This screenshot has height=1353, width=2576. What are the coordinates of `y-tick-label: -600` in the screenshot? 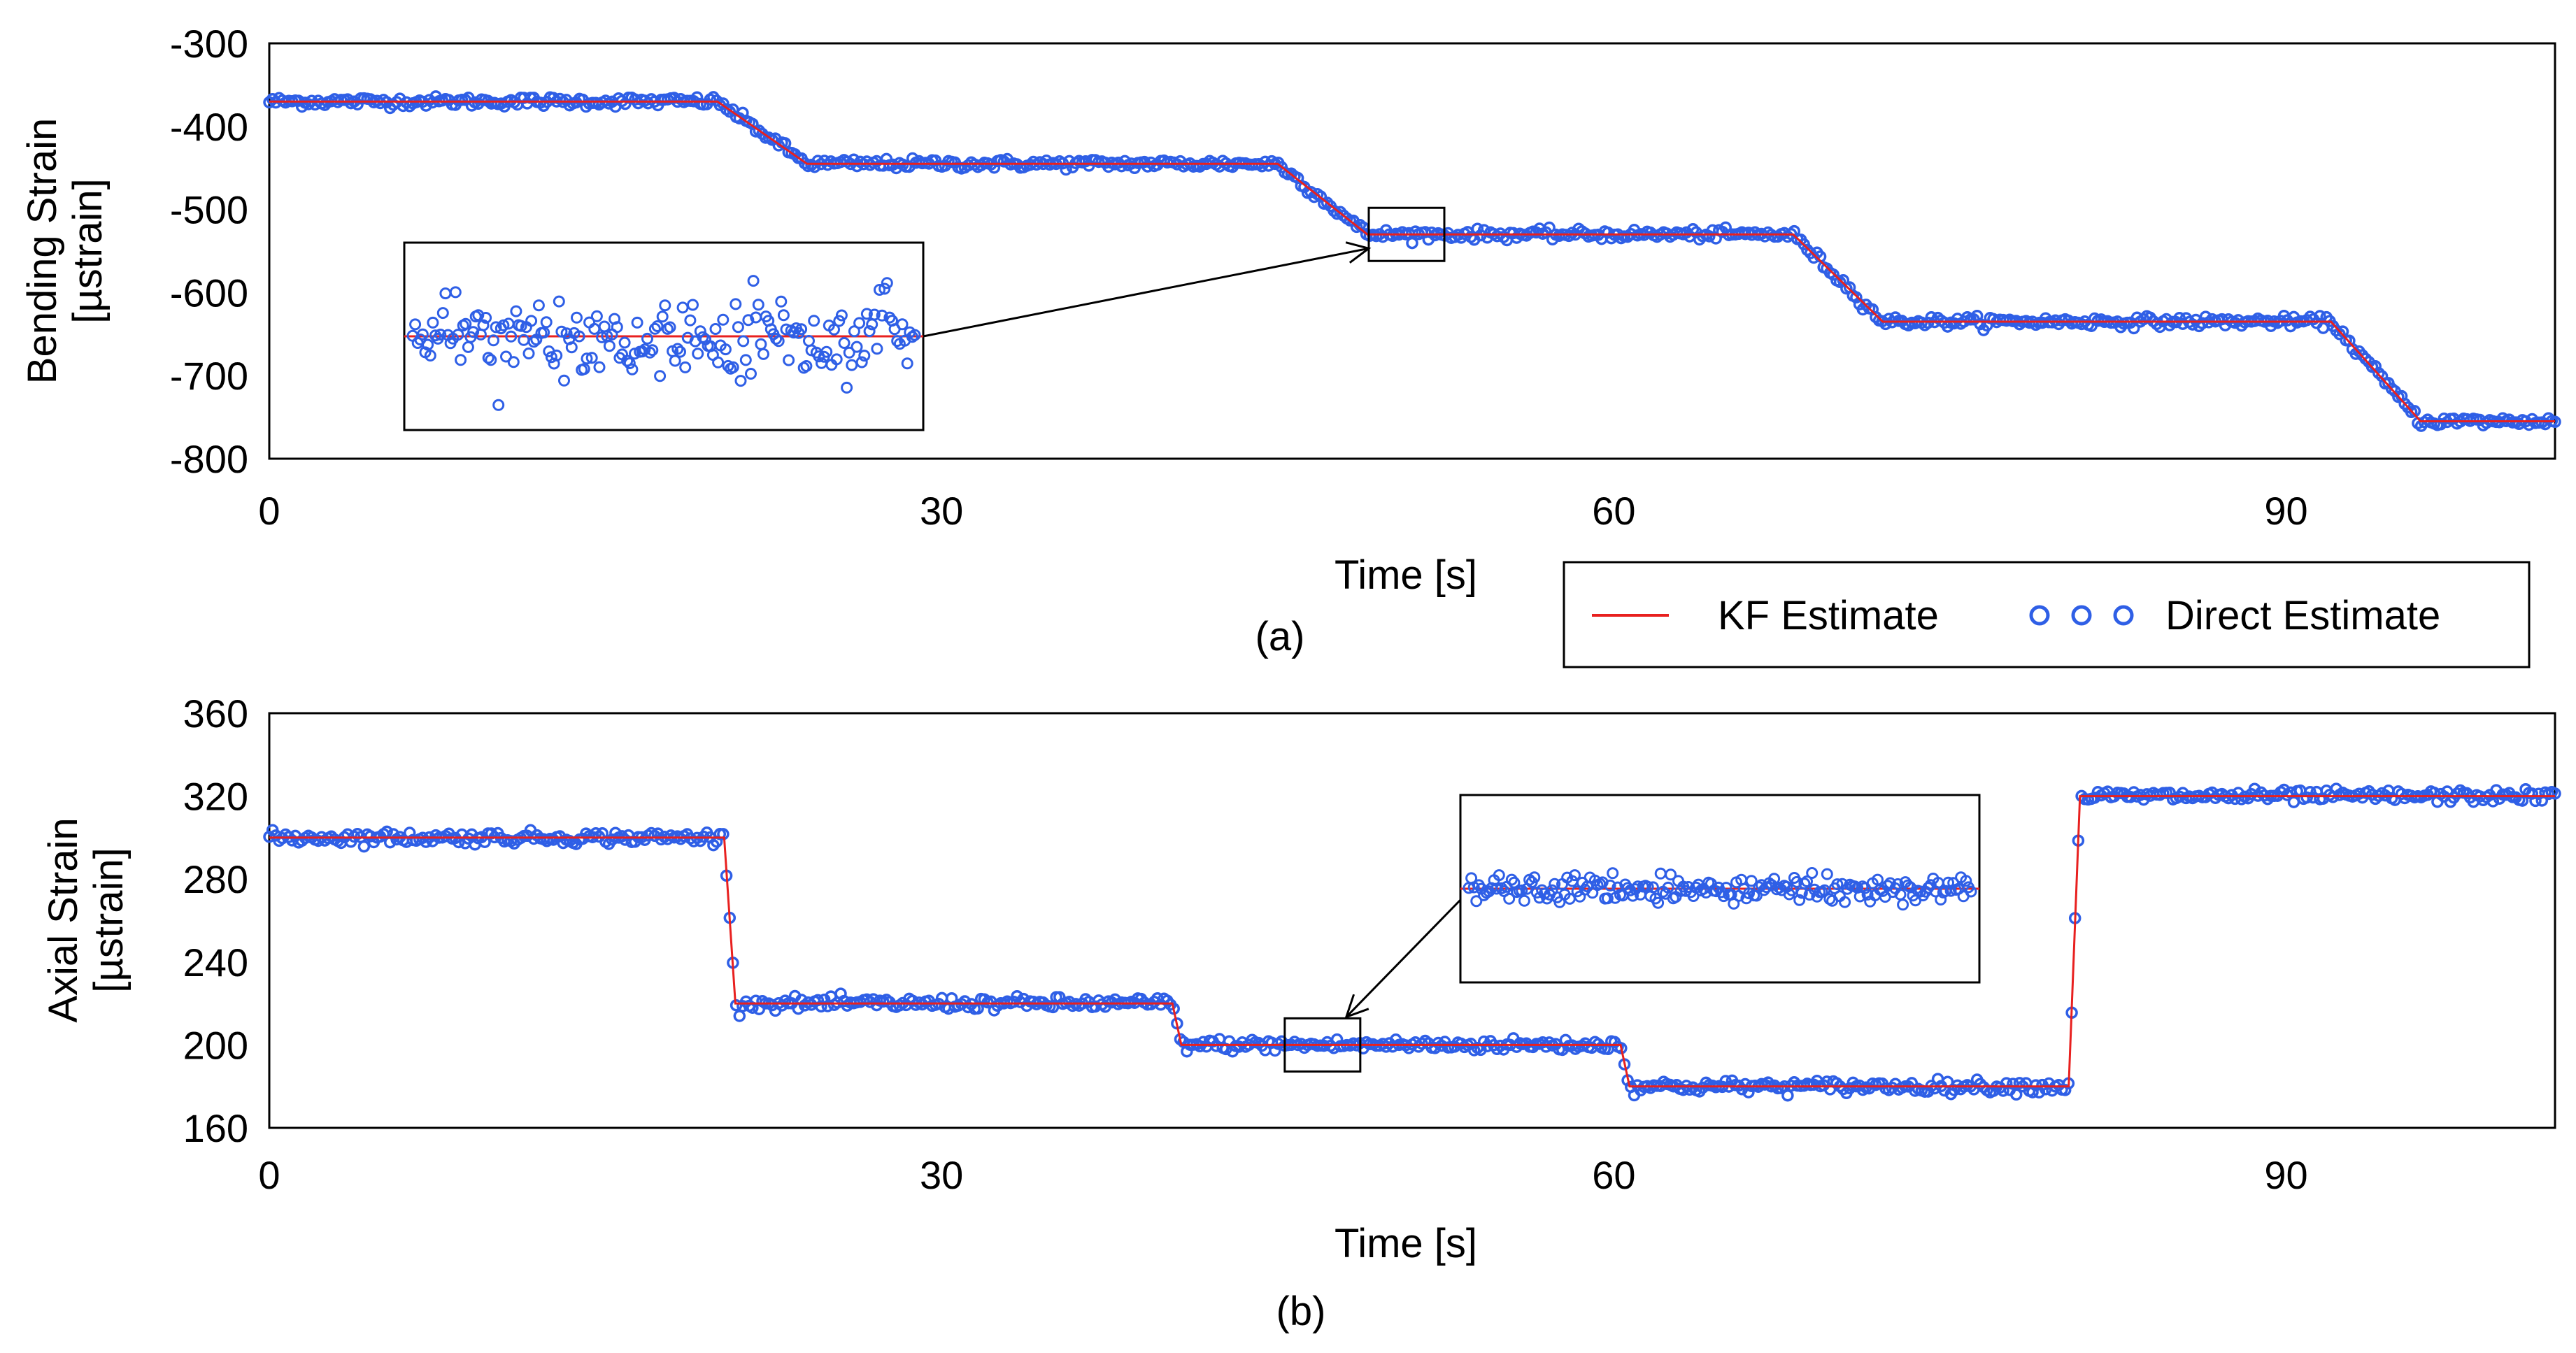 It's located at (209, 293).